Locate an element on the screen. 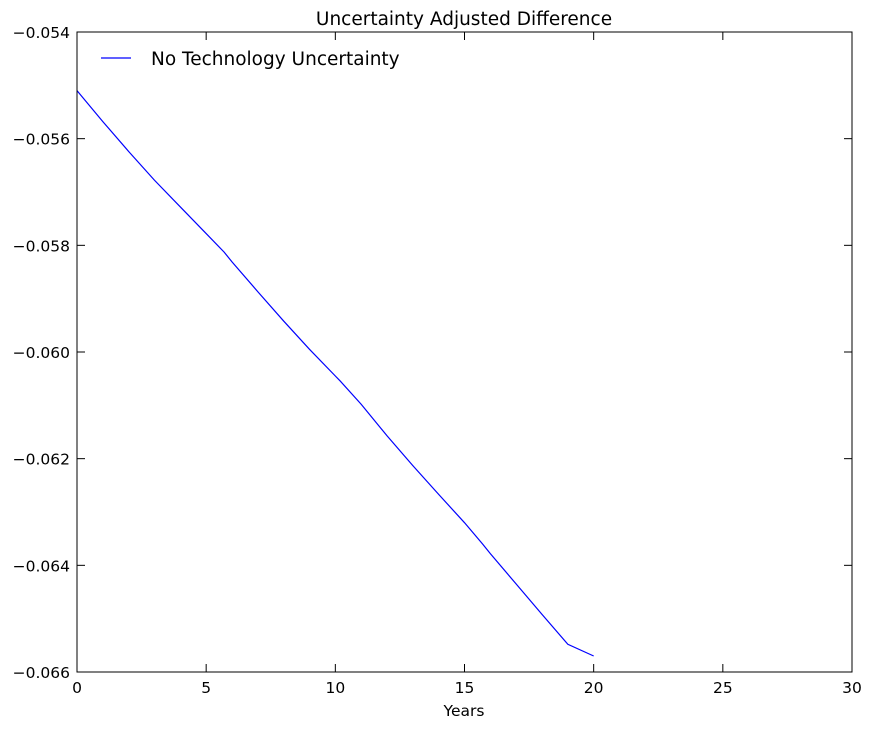 This screenshot has height=730, width=872. x-tick-label: 25 is located at coordinates (723, 688).